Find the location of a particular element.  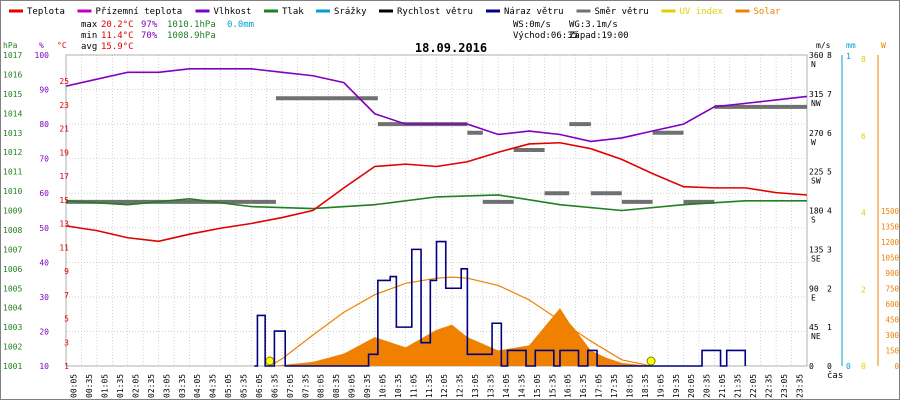

x-tick-label: 02:05 is located at coordinates (135, 386).